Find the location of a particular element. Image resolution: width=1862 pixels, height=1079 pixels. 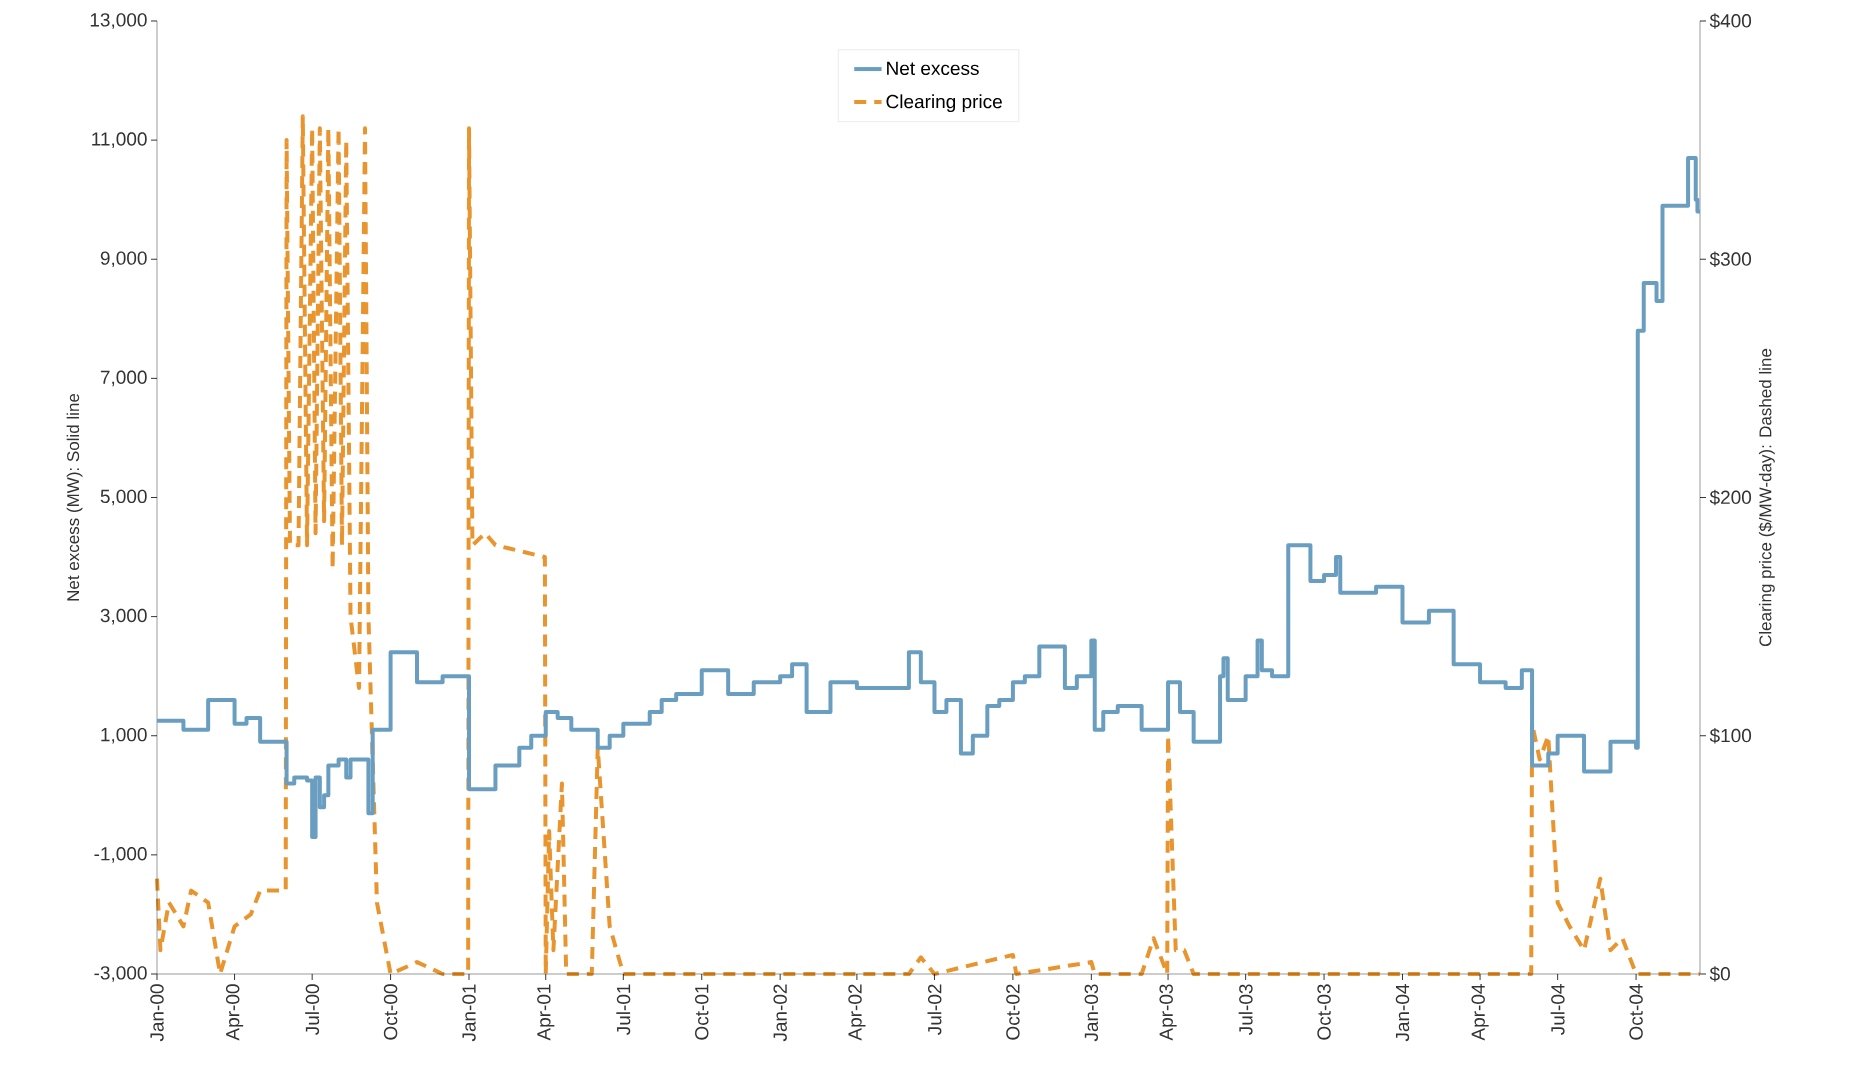

legend-label: Clearing price is located at coordinates (944, 103).